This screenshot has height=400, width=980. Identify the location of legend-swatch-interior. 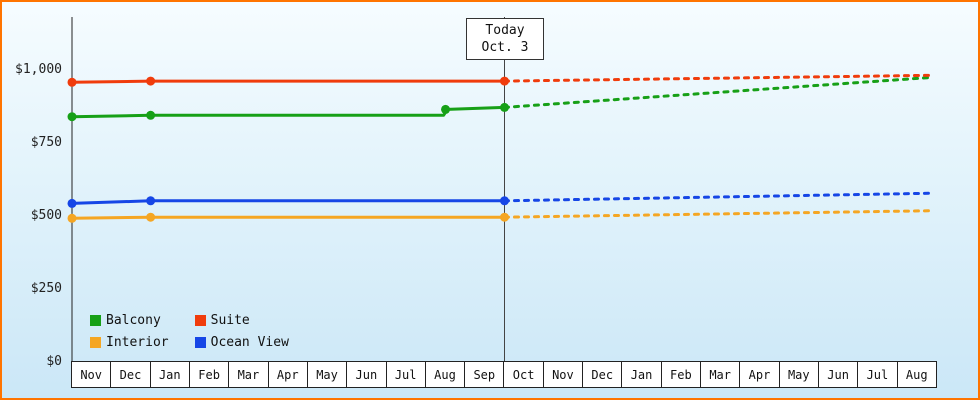
(95, 342).